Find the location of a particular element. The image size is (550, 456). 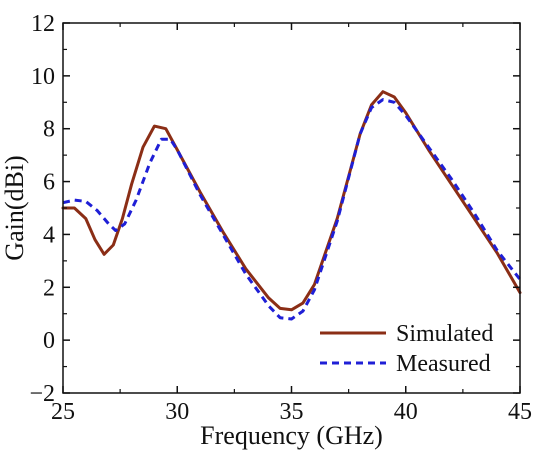

legend-label-measured: Measured is located at coordinates (443, 364).